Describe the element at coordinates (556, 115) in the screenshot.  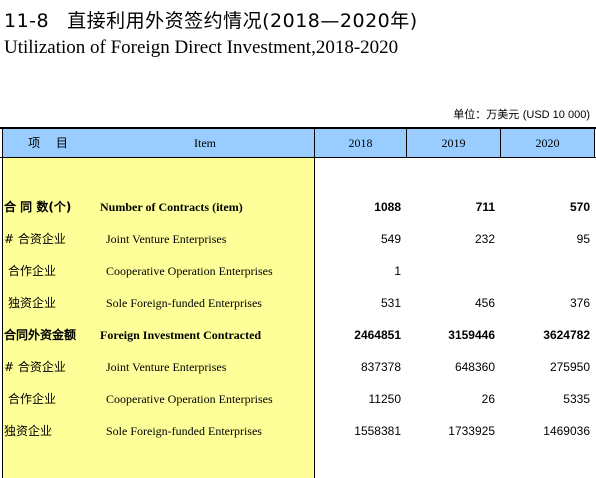
I see `unit-label-en: (USD 10 000)` at that location.